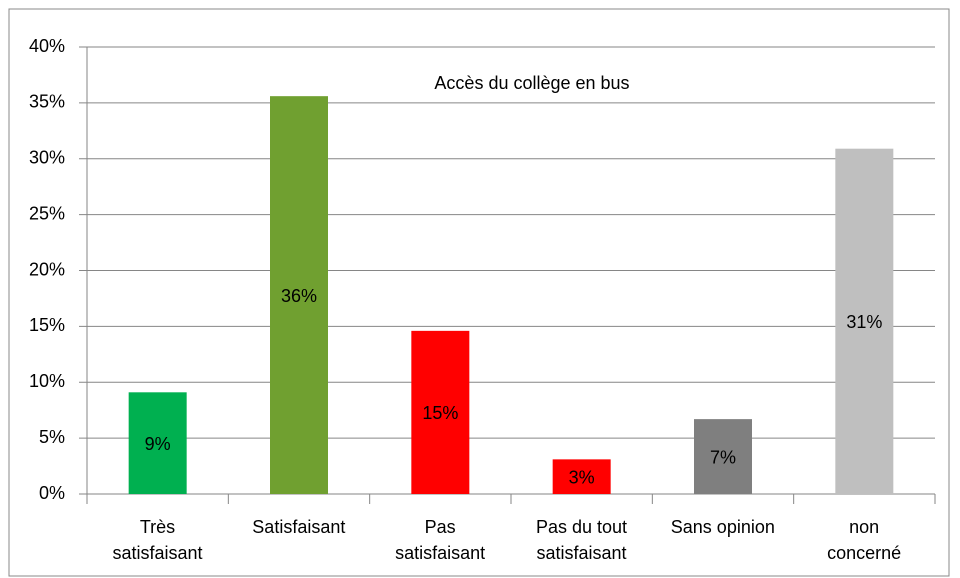 Image resolution: width=960 pixels, height=578 pixels. I want to click on x-tick-label: Très satisfaisant, so click(157, 540).